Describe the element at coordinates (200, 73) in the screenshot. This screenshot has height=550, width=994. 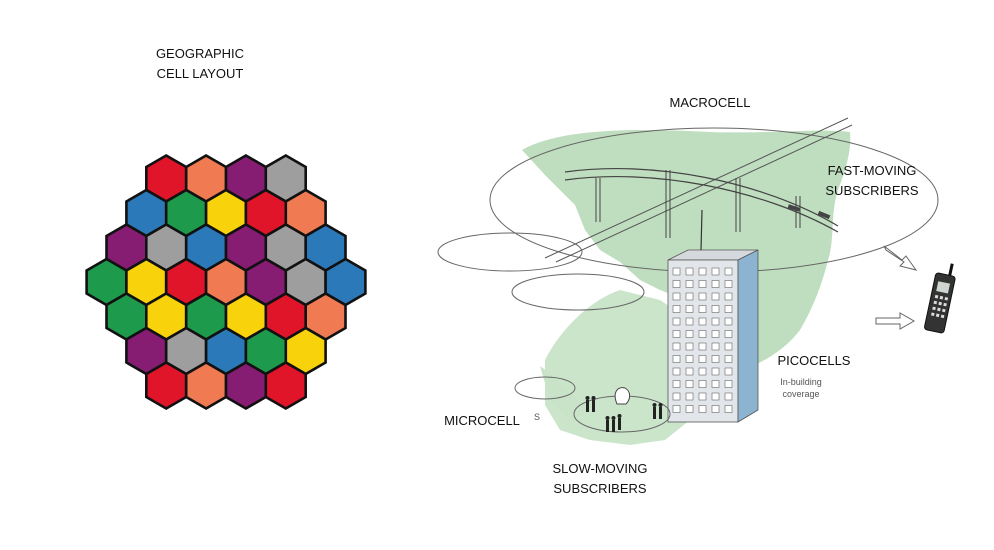
I see `title-line-2: CELL LAYOUT` at that location.